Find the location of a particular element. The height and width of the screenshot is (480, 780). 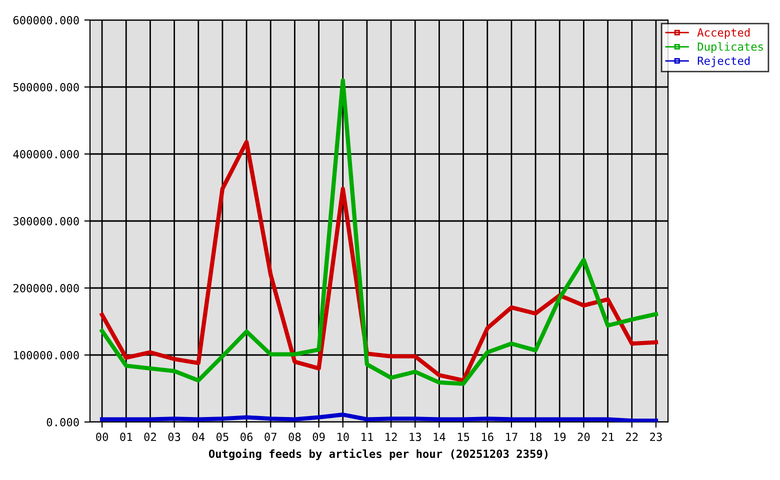

y-tick-label: 500000.000 is located at coordinates (46, 87).